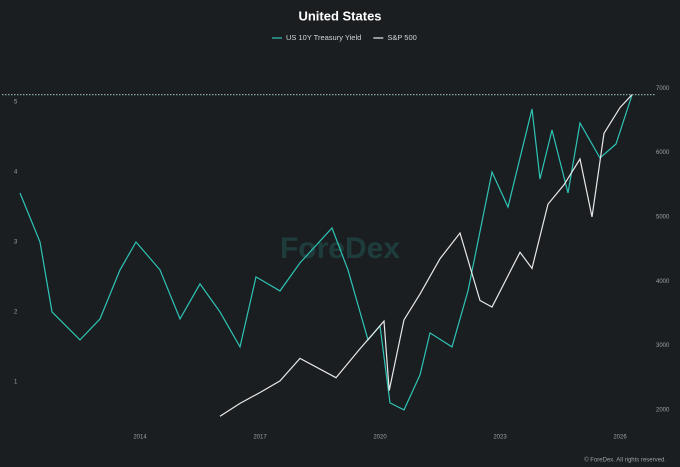  What do you see at coordinates (663, 282) in the screenshot?
I see `y2-tick-label: 4000` at bounding box center [663, 282].